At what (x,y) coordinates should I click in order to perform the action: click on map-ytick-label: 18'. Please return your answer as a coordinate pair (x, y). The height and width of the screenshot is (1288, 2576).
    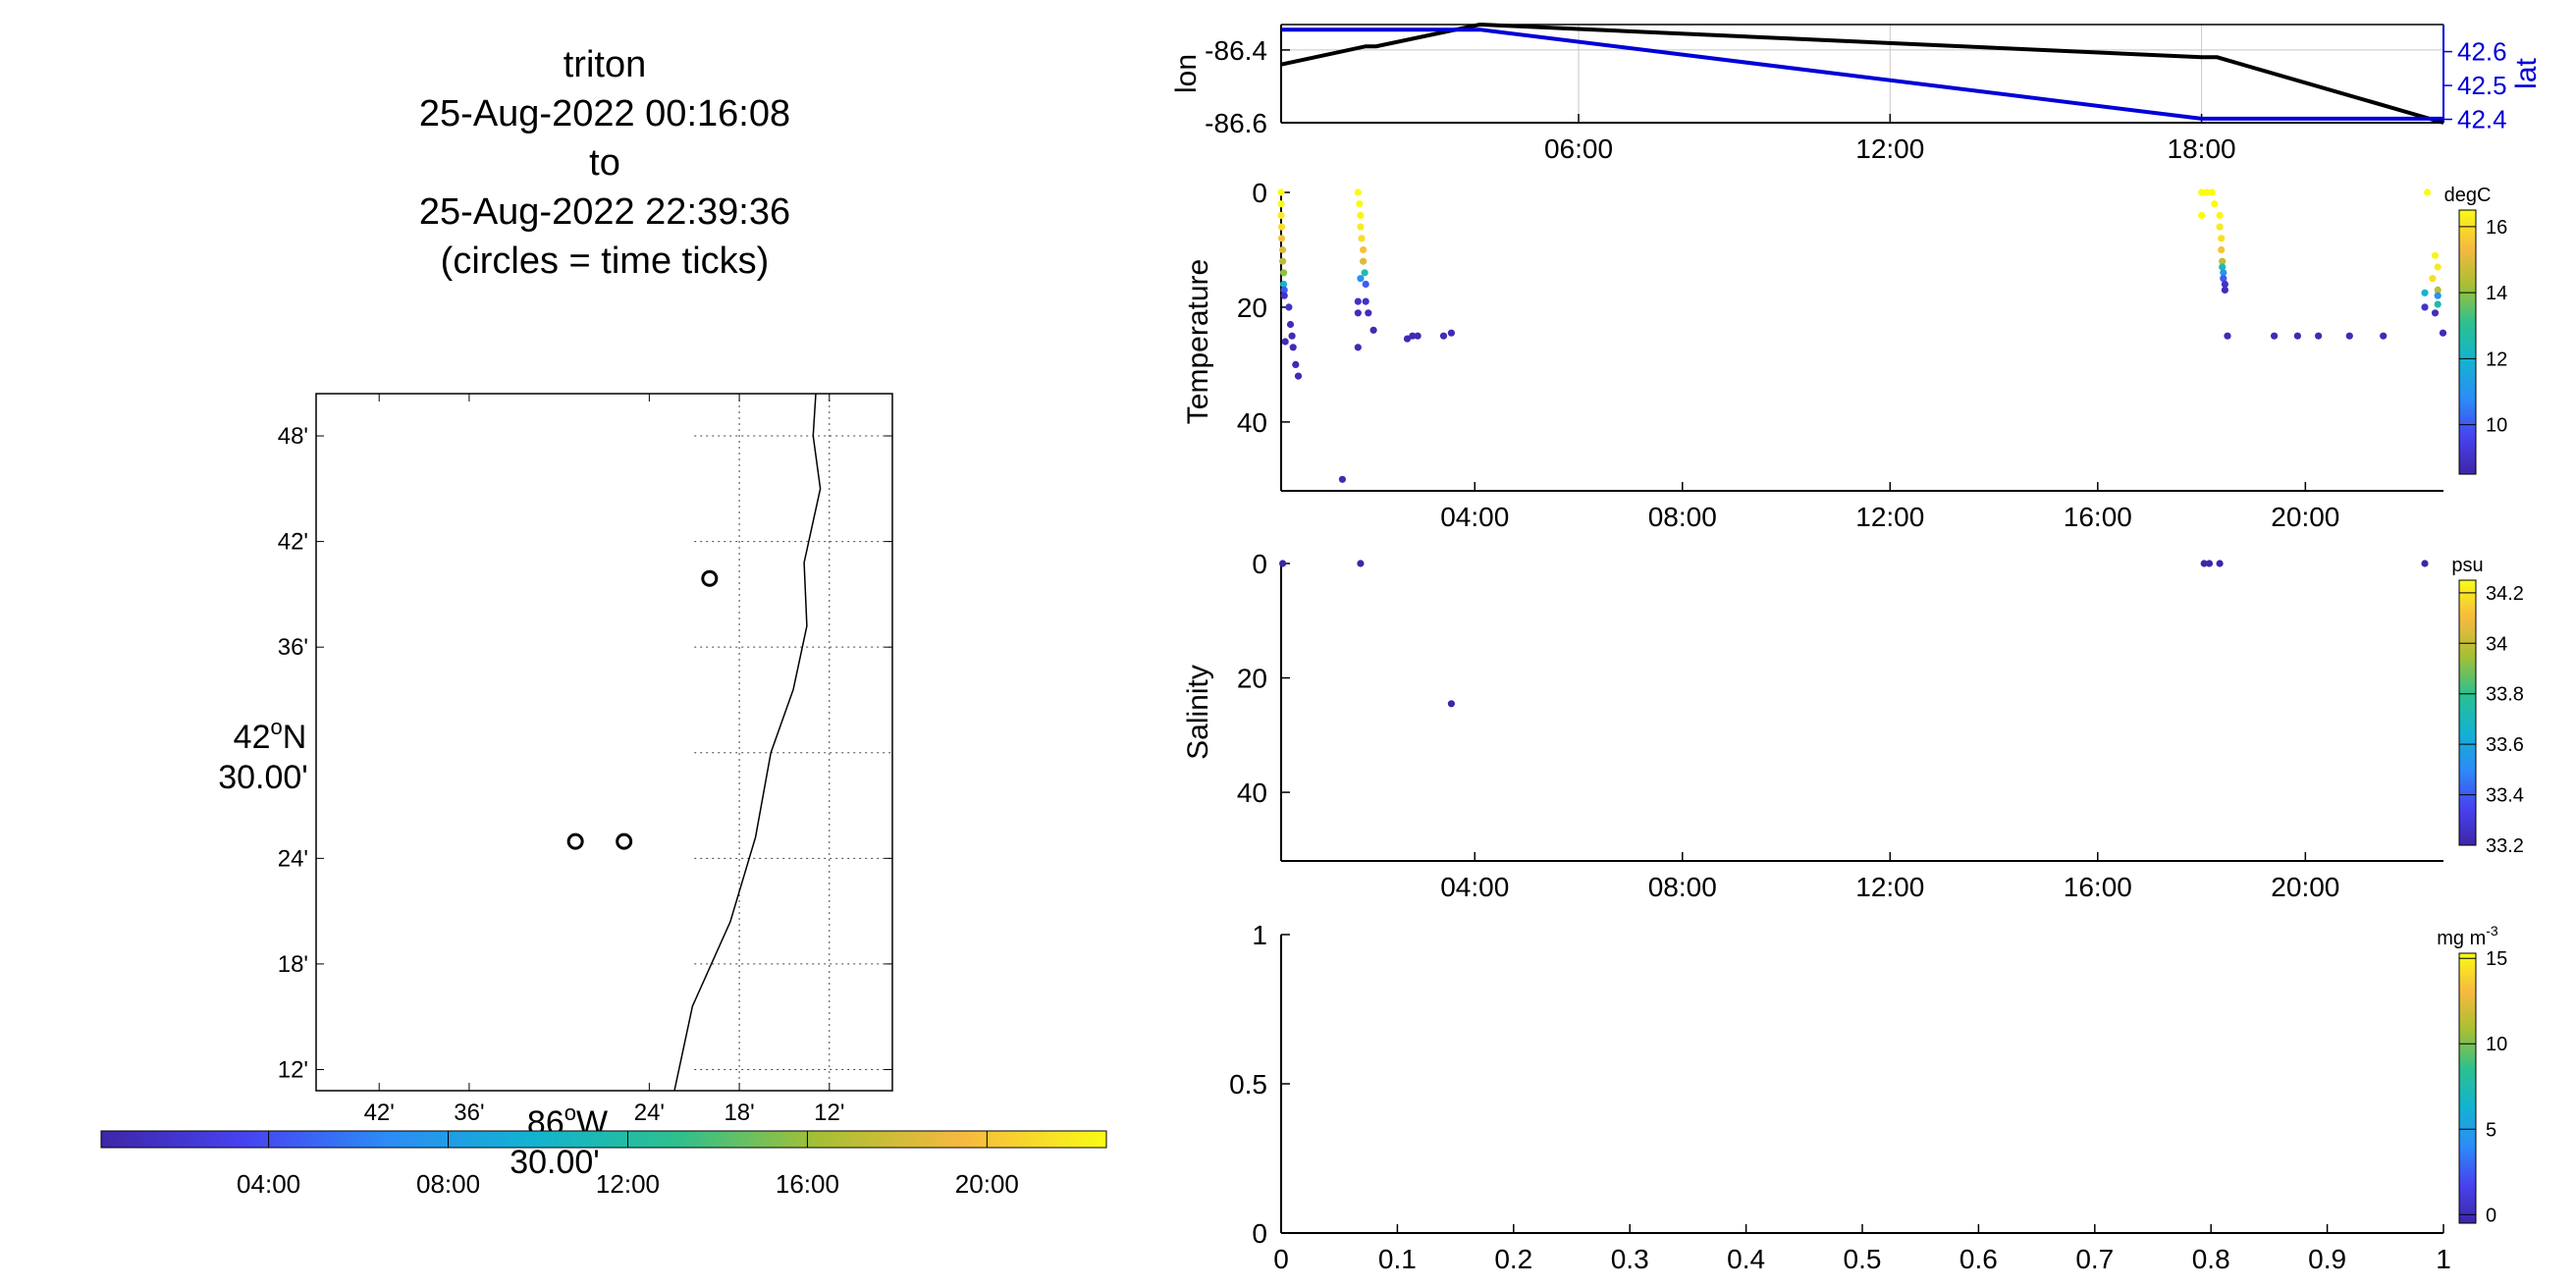
    Looking at the image, I should click on (293, 964).